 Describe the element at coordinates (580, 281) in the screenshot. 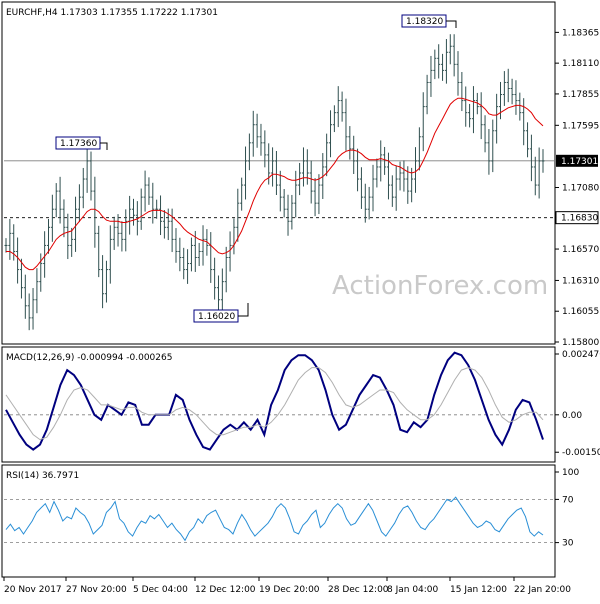

I see `price-tick-label: 1.16310` at that location.